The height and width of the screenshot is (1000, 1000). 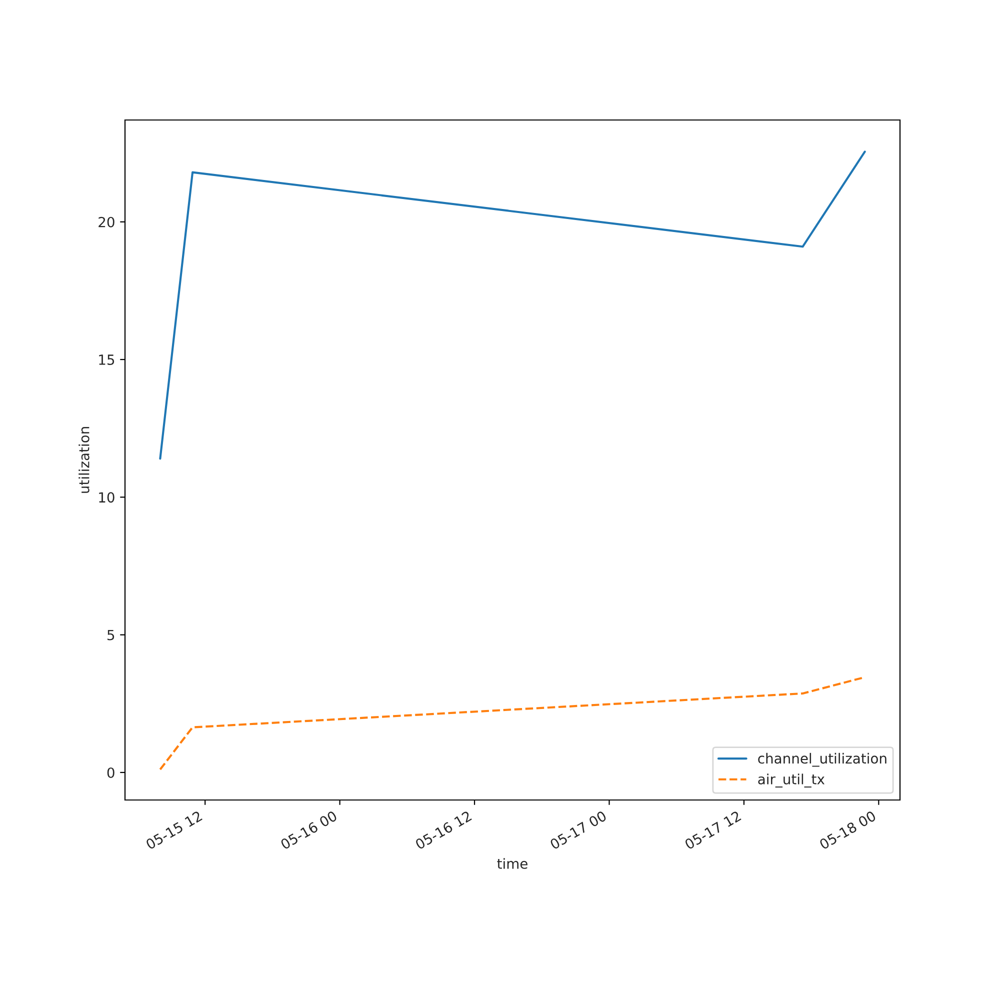 What do you see at coordinates (111, 635) in the screenshot?
I see `y-tick-label: 5` at bounding box center [111, 635].